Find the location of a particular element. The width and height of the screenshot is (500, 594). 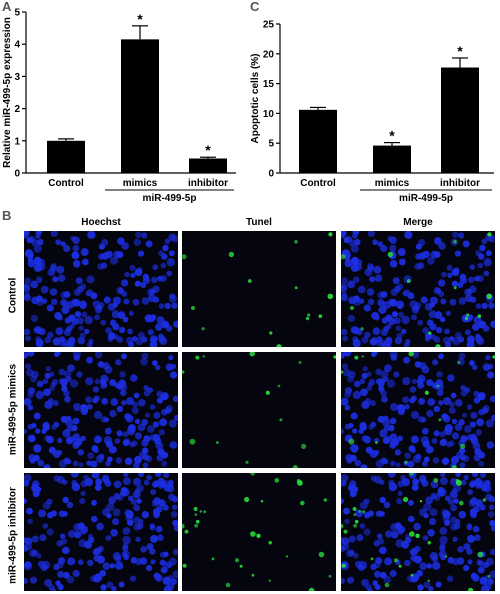

y-axis-label: Relative miR-499-5p expression is located at coordinates (7, 92).